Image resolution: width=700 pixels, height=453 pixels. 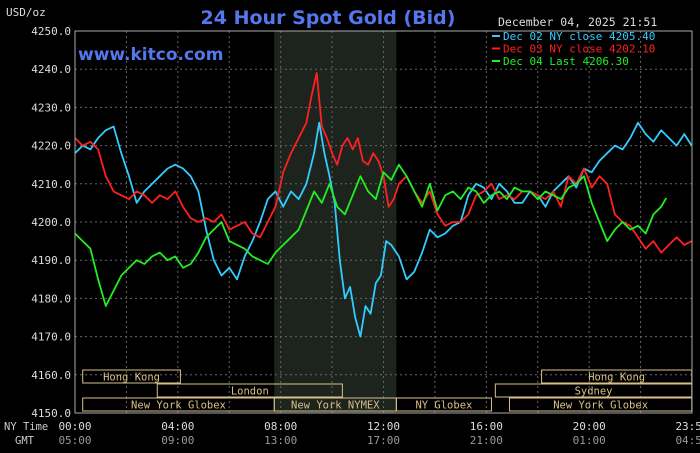 I want to click on y-tick-label: 4240.0, so click(x=51, y=69).